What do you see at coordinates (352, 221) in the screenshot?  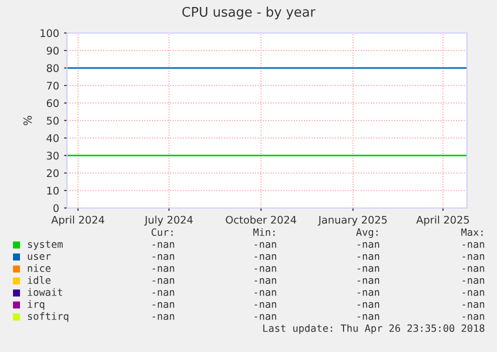 I see `x-tick-label: January 2025` at bounding box center [352, 221].